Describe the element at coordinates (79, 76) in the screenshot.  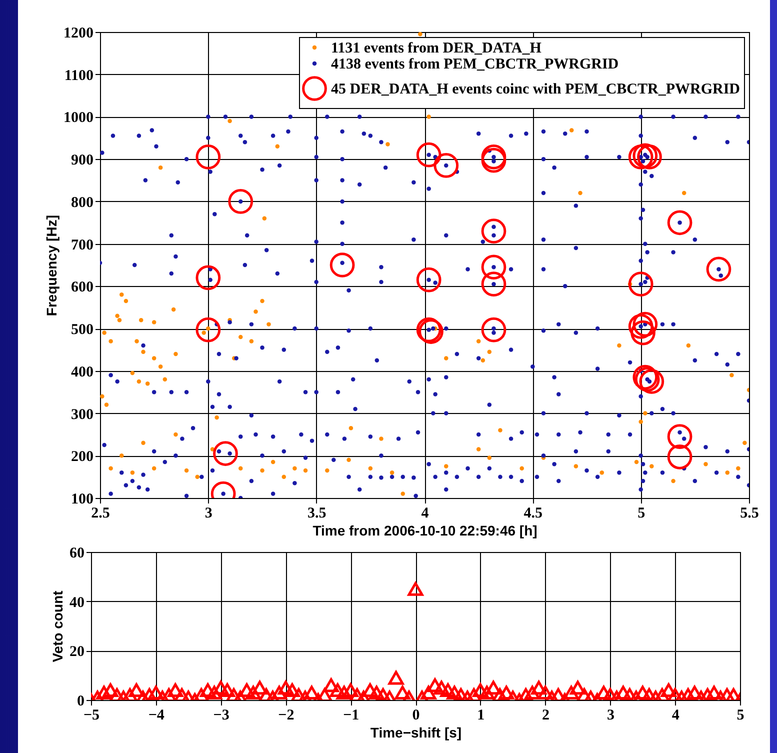
I see `y-tick-label: 1100` at that location.